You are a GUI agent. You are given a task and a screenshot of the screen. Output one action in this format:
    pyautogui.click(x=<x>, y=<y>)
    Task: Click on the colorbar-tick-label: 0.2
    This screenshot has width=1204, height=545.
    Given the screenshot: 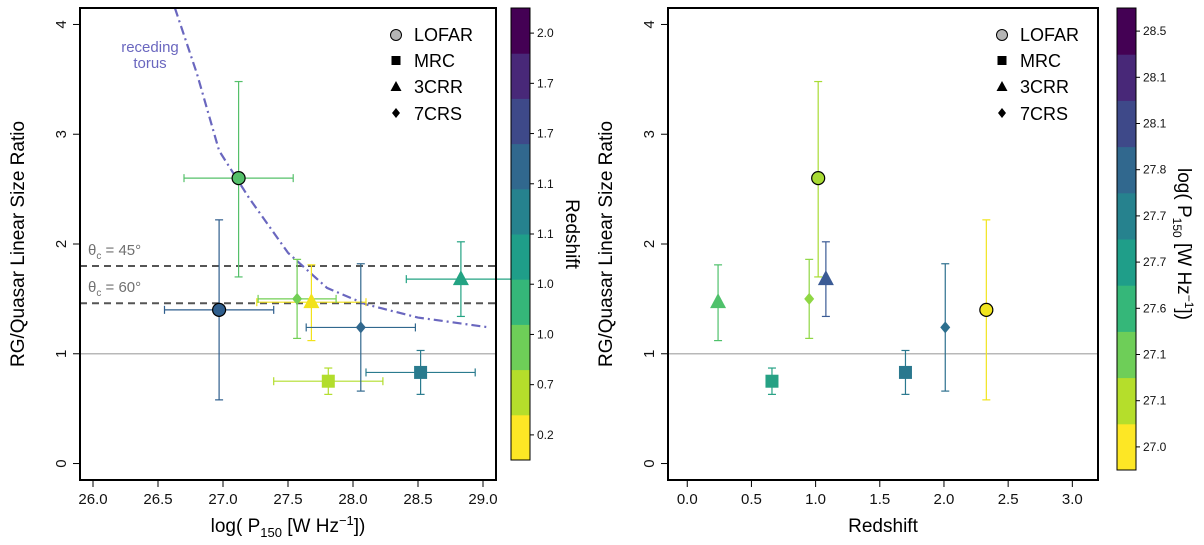 What is the action you would take?
    pyautogui.click(x=545, y=435)
    